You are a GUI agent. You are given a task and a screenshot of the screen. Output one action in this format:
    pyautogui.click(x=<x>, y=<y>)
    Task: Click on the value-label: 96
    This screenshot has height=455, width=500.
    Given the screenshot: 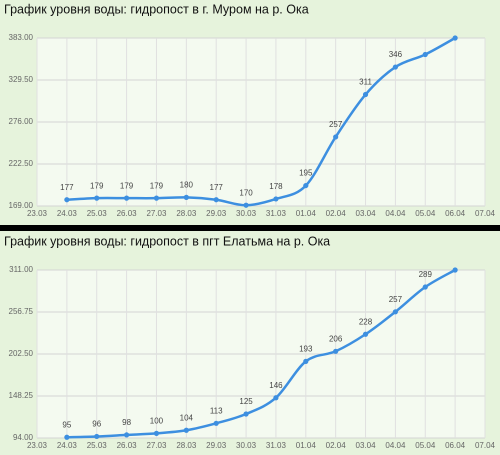 What is the action you would take?
    pyautogui.click(x=96, y=424)
    